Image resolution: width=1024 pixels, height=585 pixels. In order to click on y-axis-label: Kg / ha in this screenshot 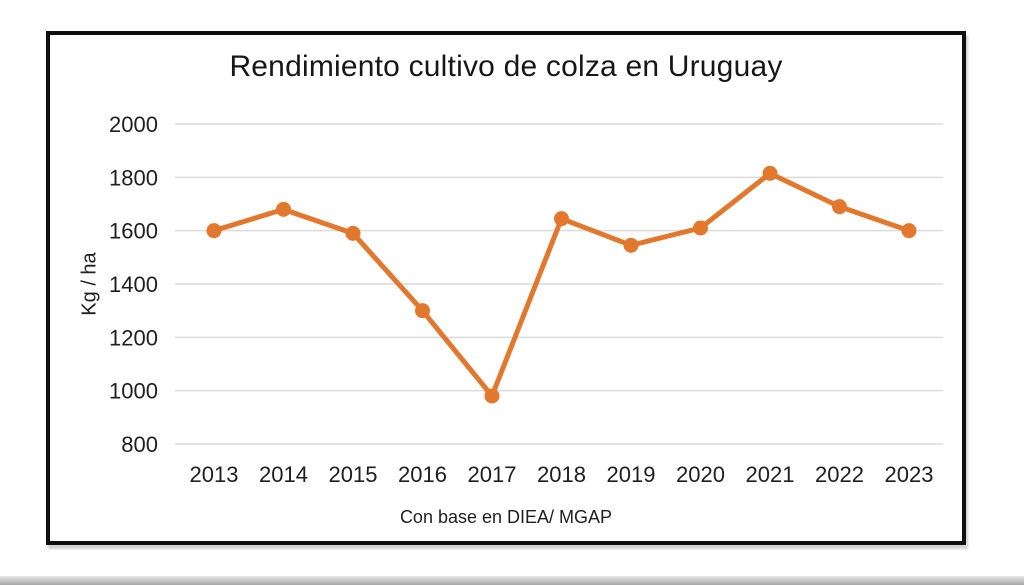, I will do `click(89, 284)`.